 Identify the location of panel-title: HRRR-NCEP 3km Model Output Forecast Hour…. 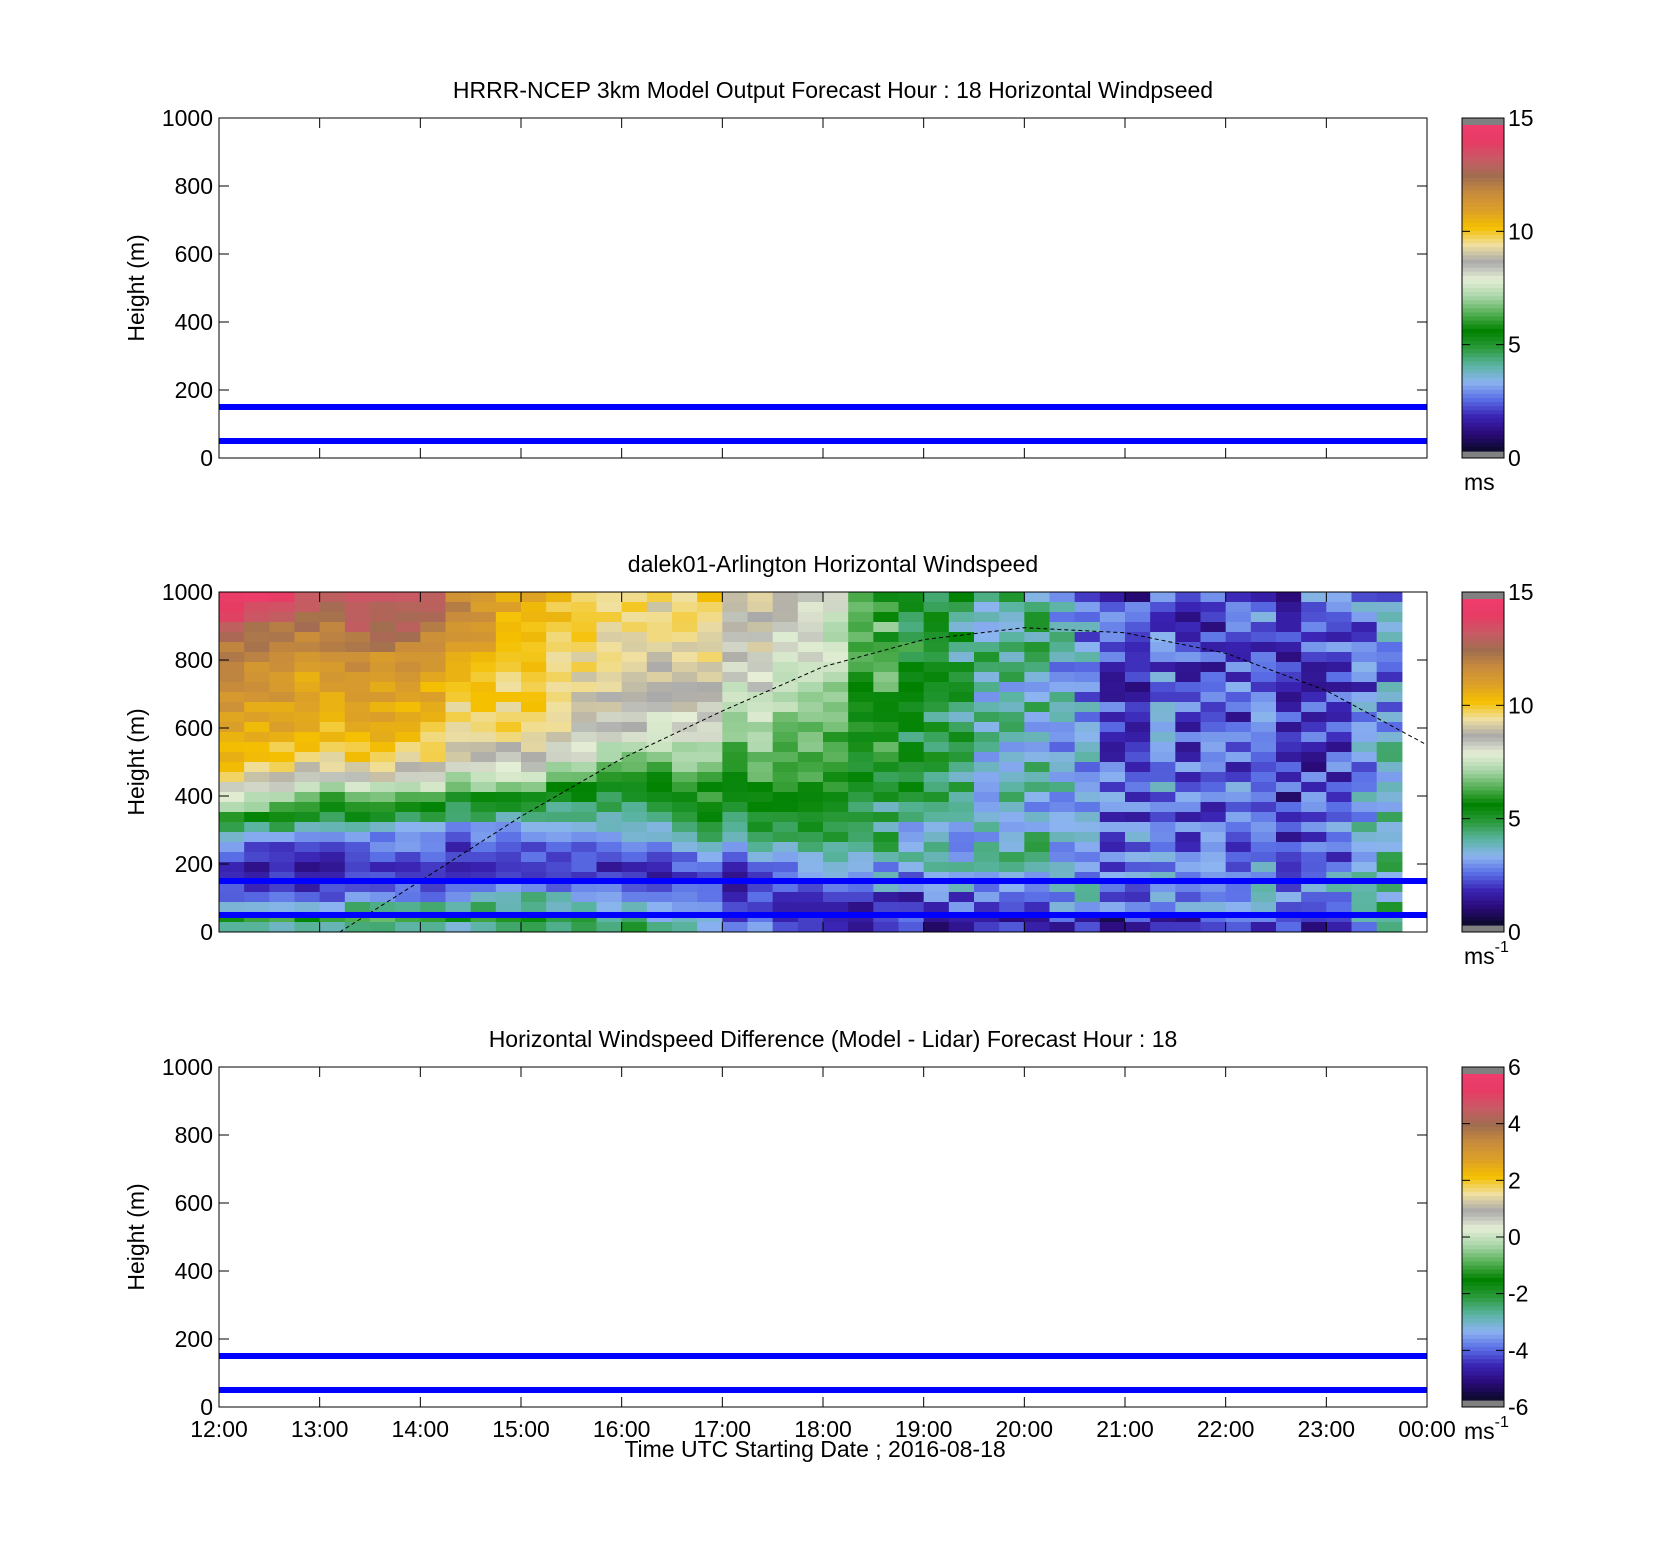
(833, 90).